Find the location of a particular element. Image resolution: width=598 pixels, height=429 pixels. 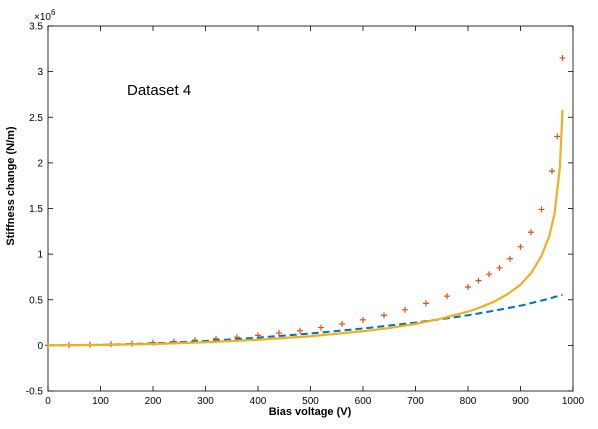

x-tick-label: 900 is located at coordinates (520, 401).